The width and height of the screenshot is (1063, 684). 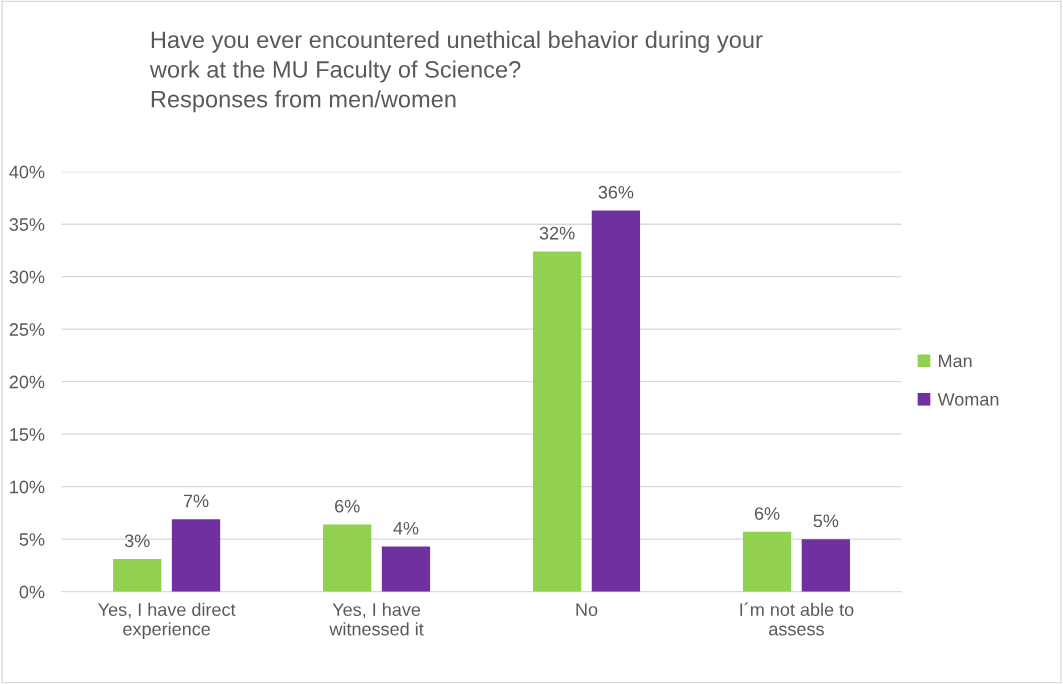 I want to click on y-tick-label: 25%, so click(x=27, y=329).